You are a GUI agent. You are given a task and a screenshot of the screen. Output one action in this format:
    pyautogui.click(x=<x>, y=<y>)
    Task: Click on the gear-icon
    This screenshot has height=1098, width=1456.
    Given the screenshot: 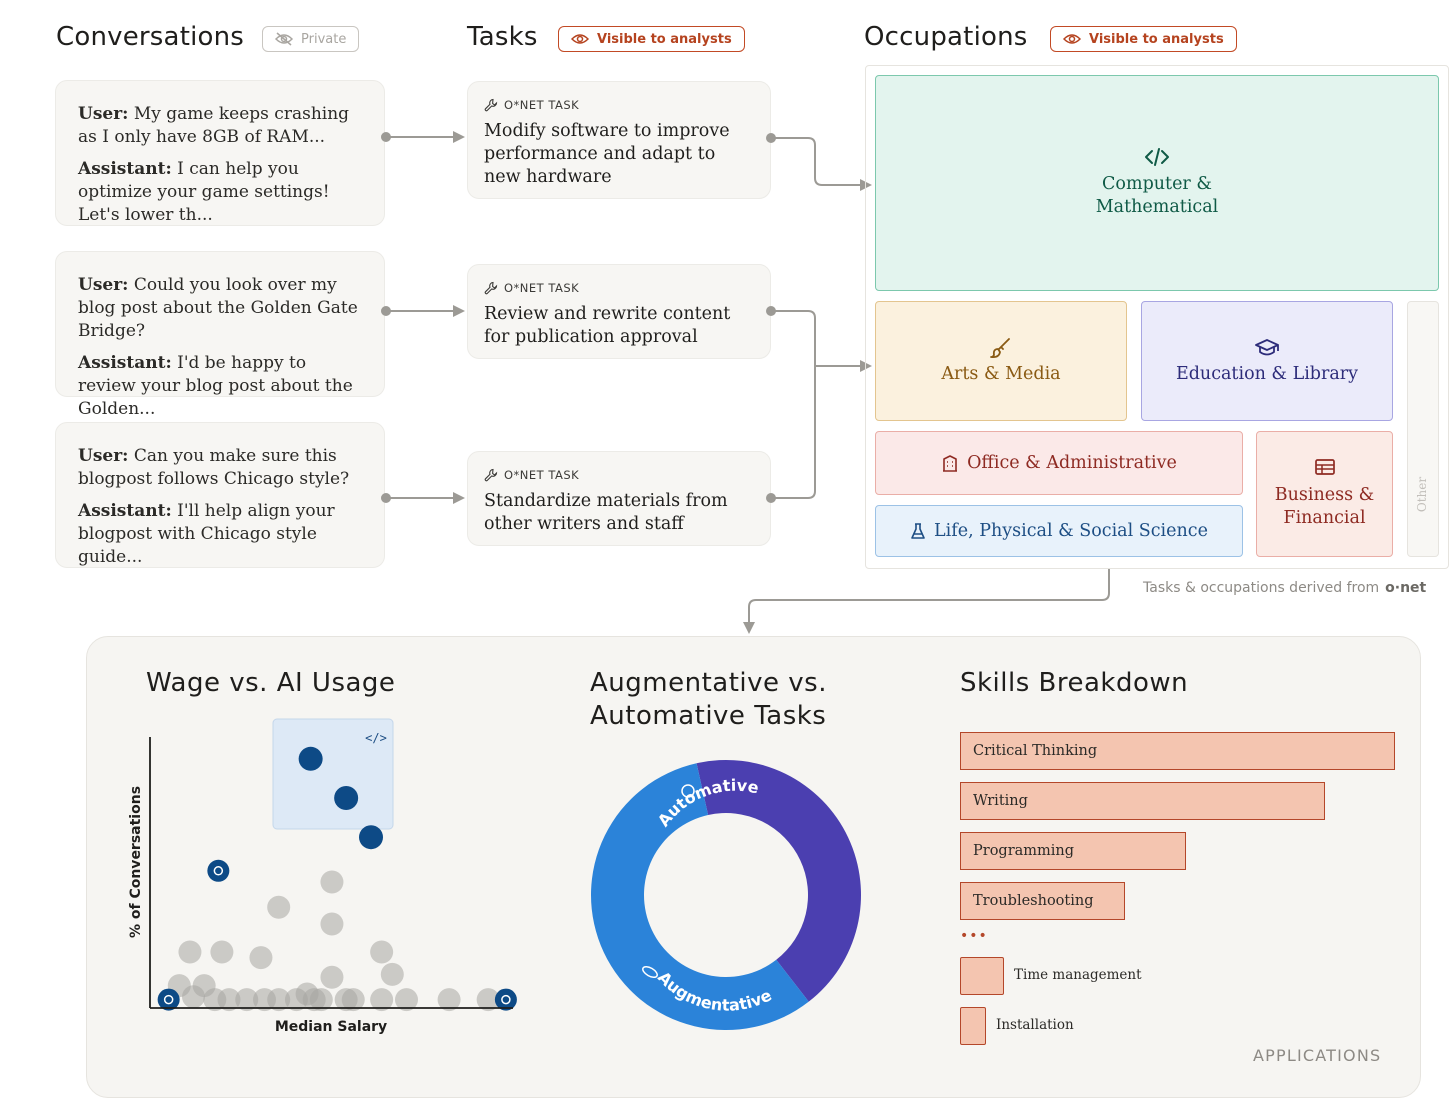 What is the action you would take?
    pyautogui.click(x=688, y=791)
    